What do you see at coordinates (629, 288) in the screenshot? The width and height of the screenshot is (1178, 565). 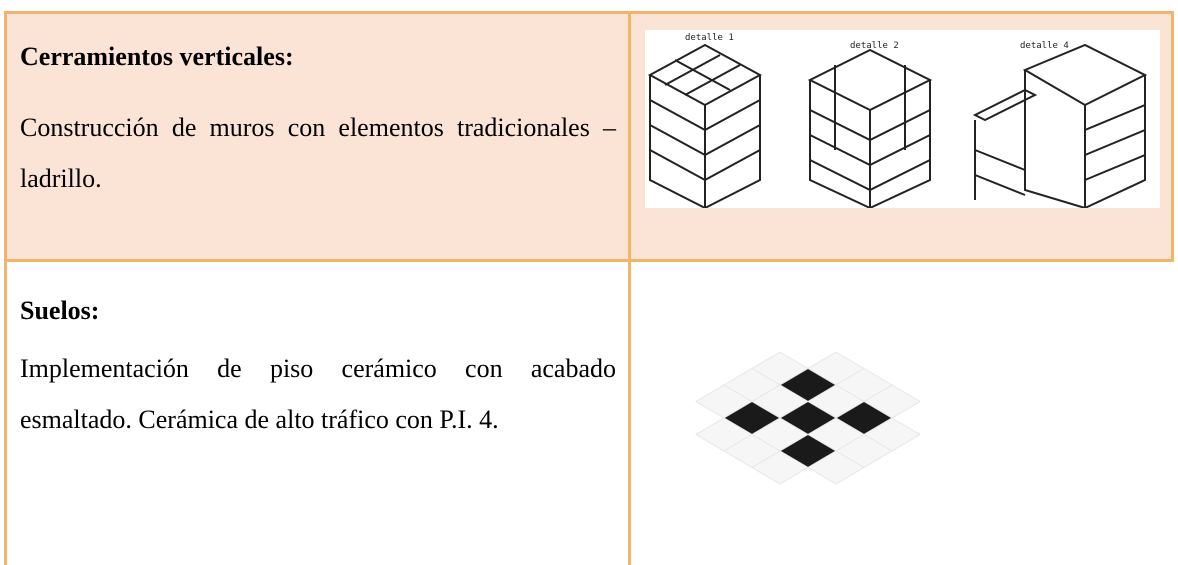 I see `column-divider` at bounding box center [629, 288].